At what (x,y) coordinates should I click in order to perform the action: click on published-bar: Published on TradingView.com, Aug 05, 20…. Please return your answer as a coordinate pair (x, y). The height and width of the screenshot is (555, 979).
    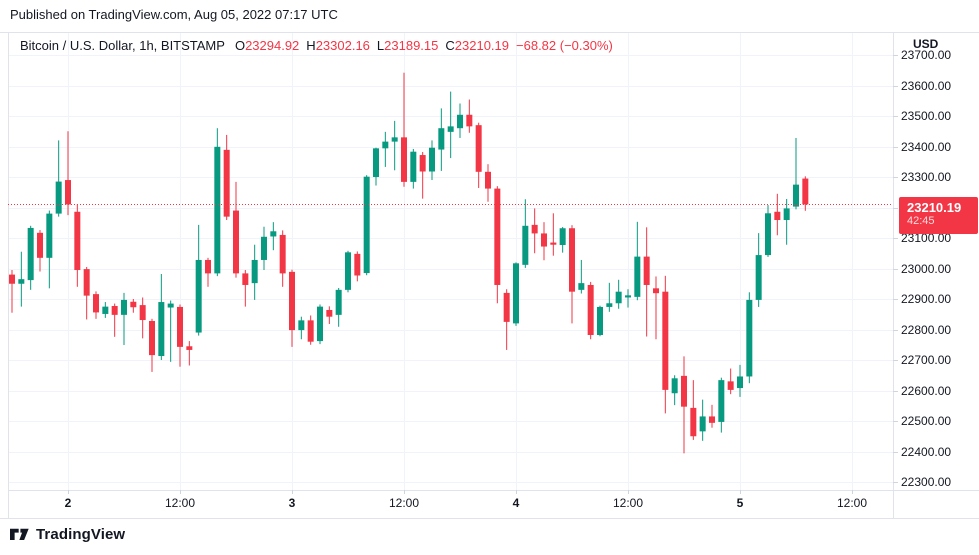
    Looking at the image, I should click on (174, 14).